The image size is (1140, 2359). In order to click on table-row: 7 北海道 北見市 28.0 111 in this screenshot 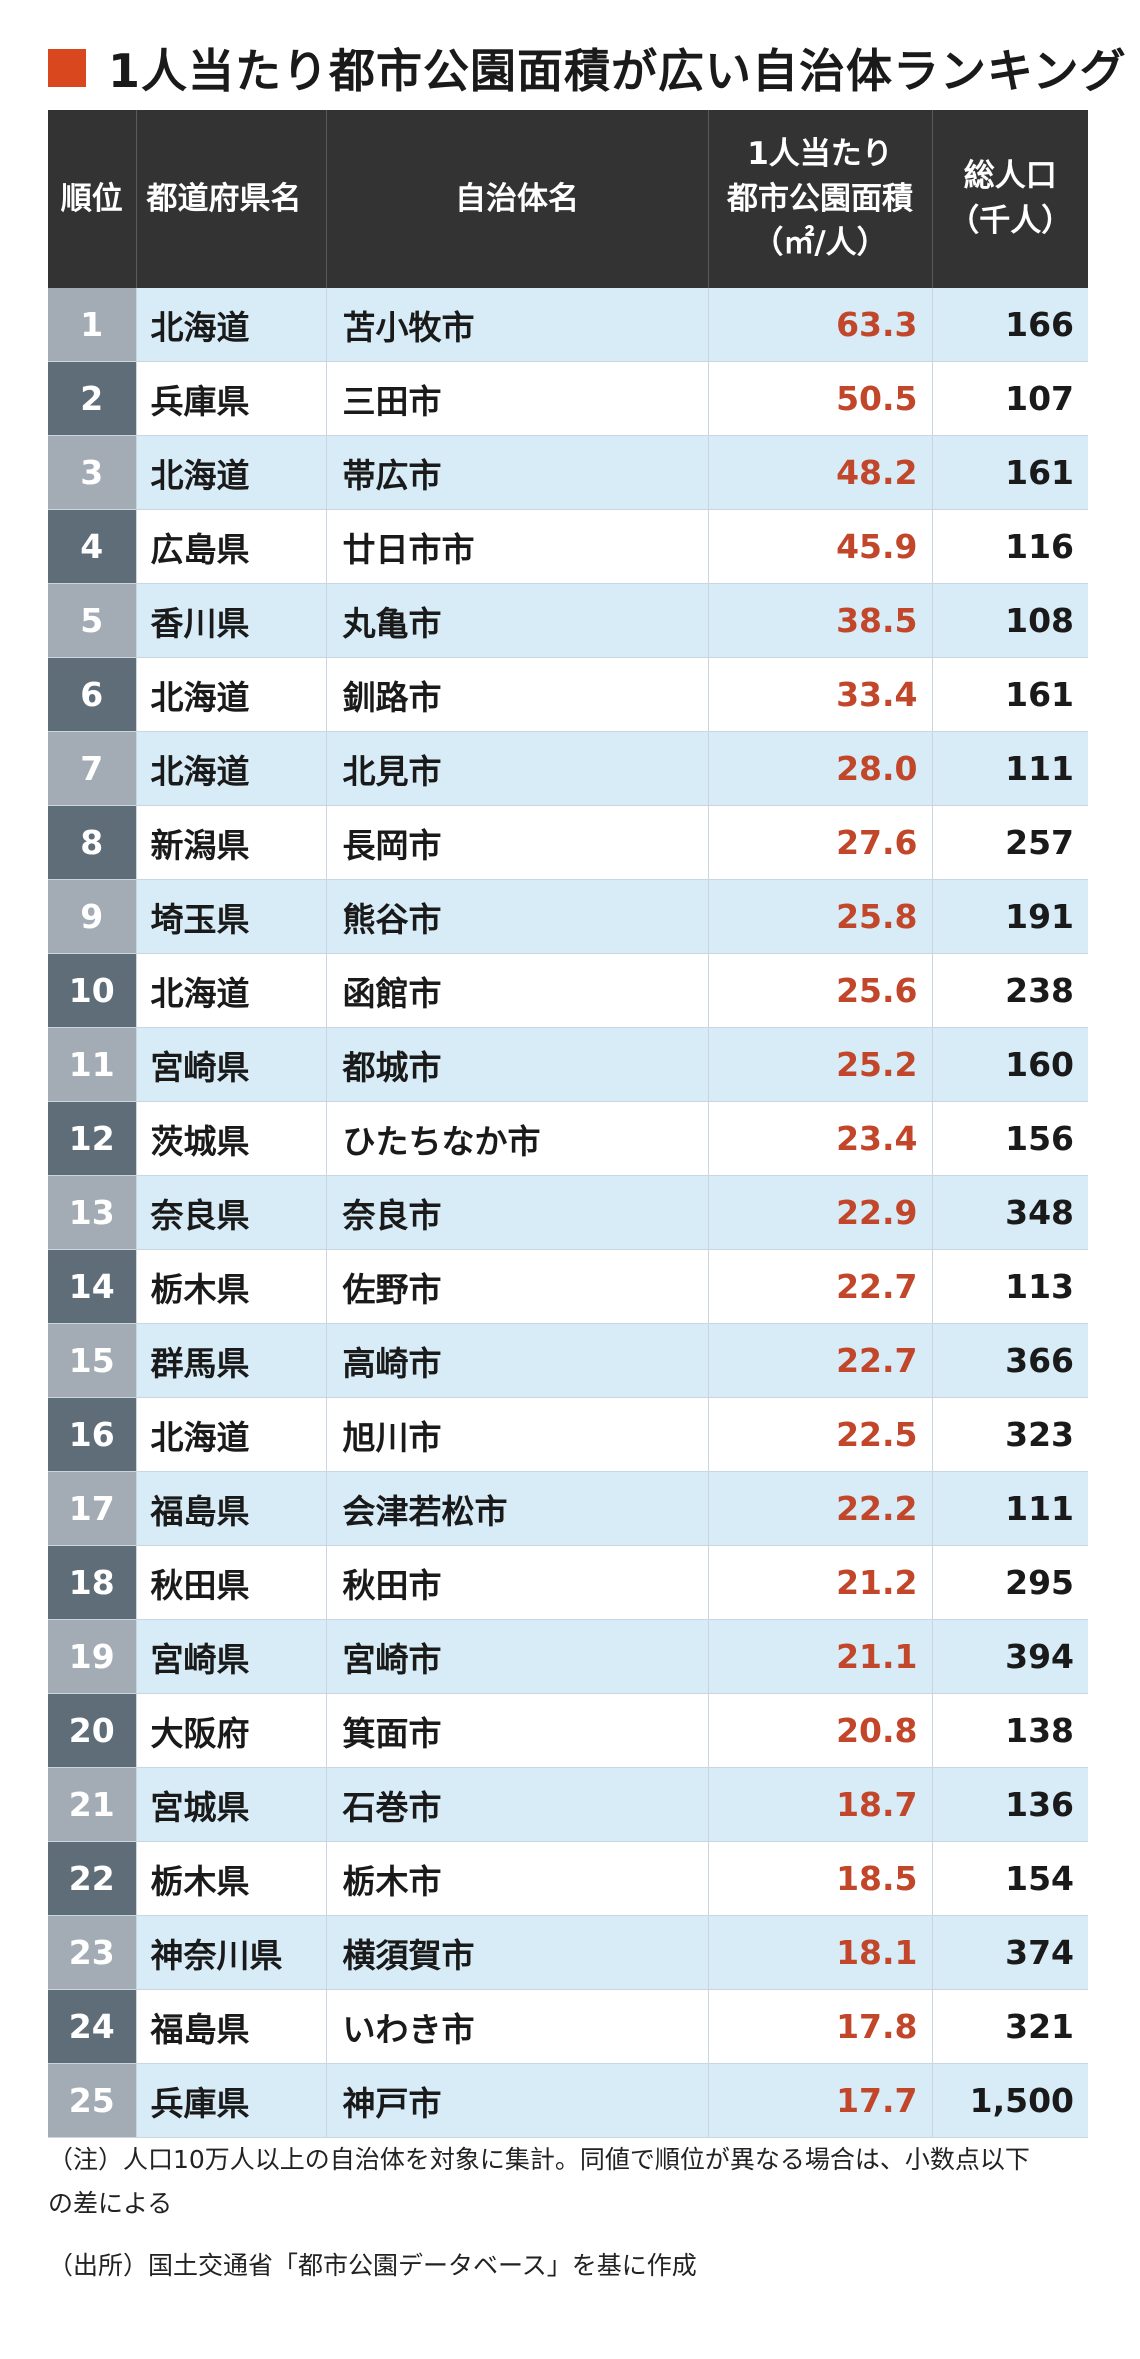, I will do `click(568, 768)`.